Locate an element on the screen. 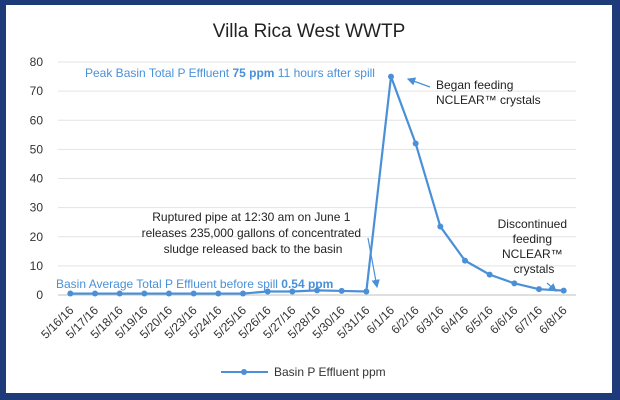 The width and height of the screenshot is (620, 400). legend-marker-swatch is located at coordinates (244, 372).